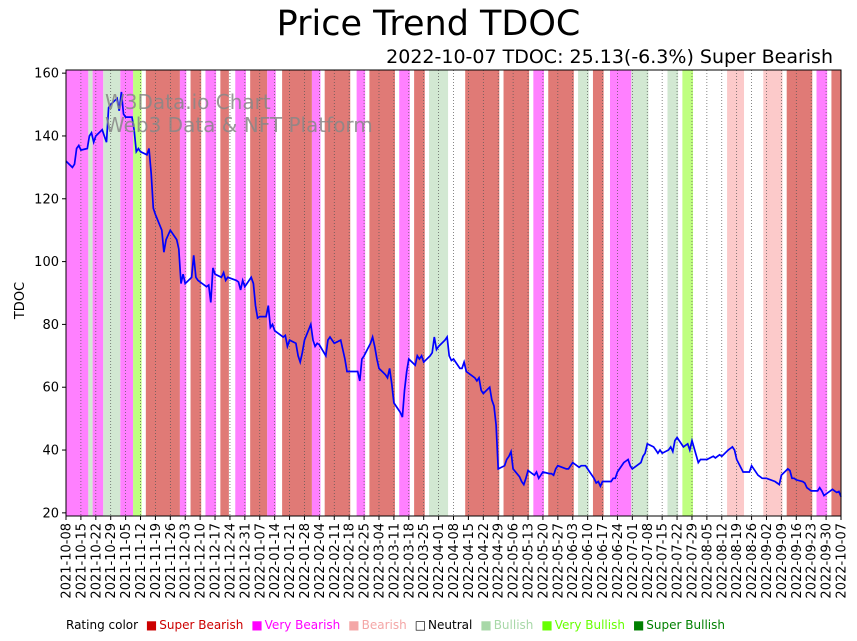  What do you see at coordinates (201, 625) in the screenshot?
I see `legend-label: Super Bearish` at bounding box center [201, 625].